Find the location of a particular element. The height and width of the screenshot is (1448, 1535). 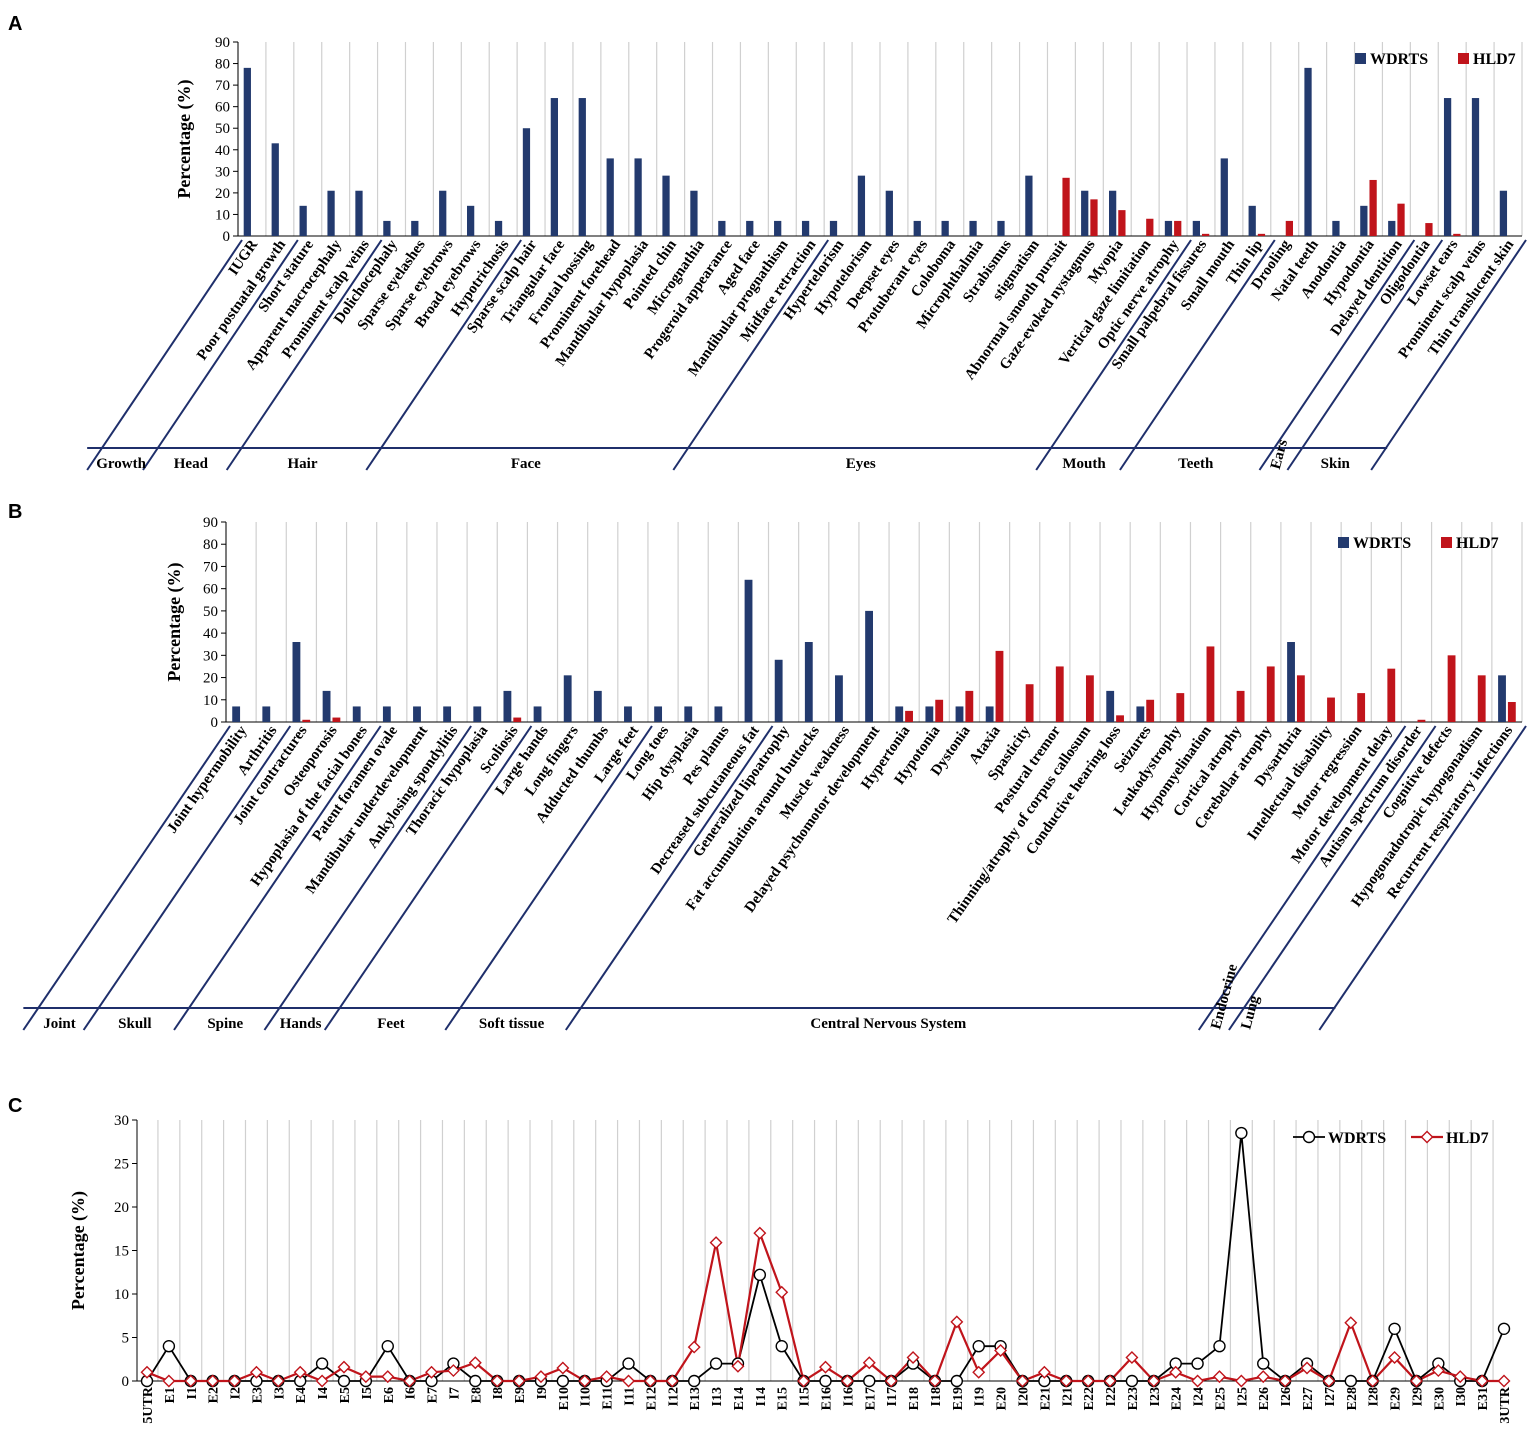

x-tick-label: E6 is located at coordinates (389, 1395).